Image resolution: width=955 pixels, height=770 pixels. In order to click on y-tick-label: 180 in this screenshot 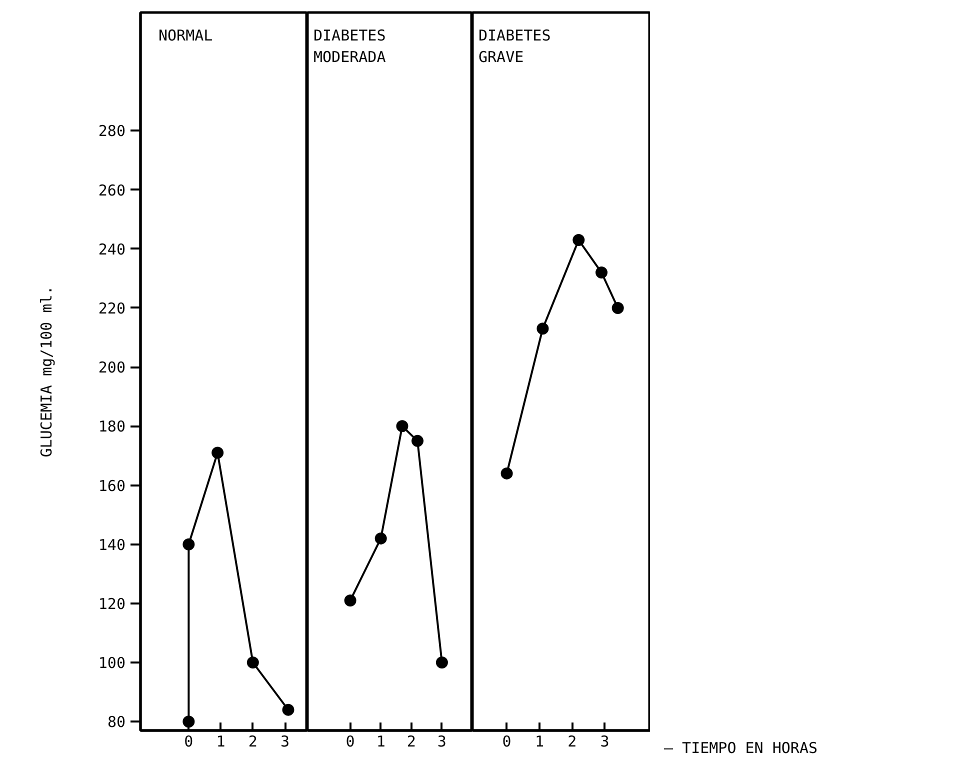, I will do `click(112, 427)`.